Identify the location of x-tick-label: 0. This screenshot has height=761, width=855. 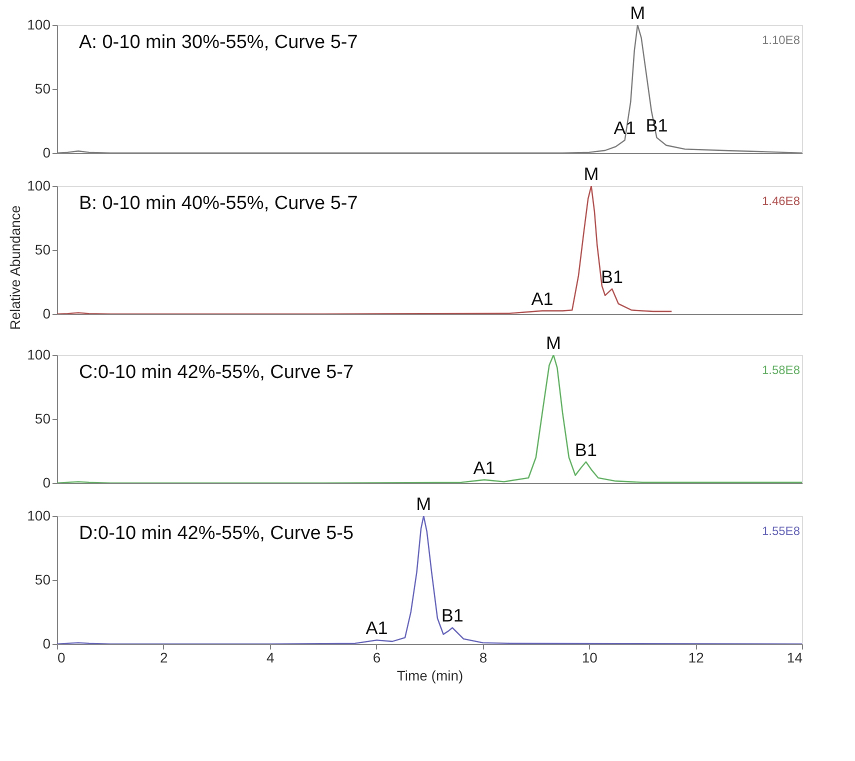
(62, 658).